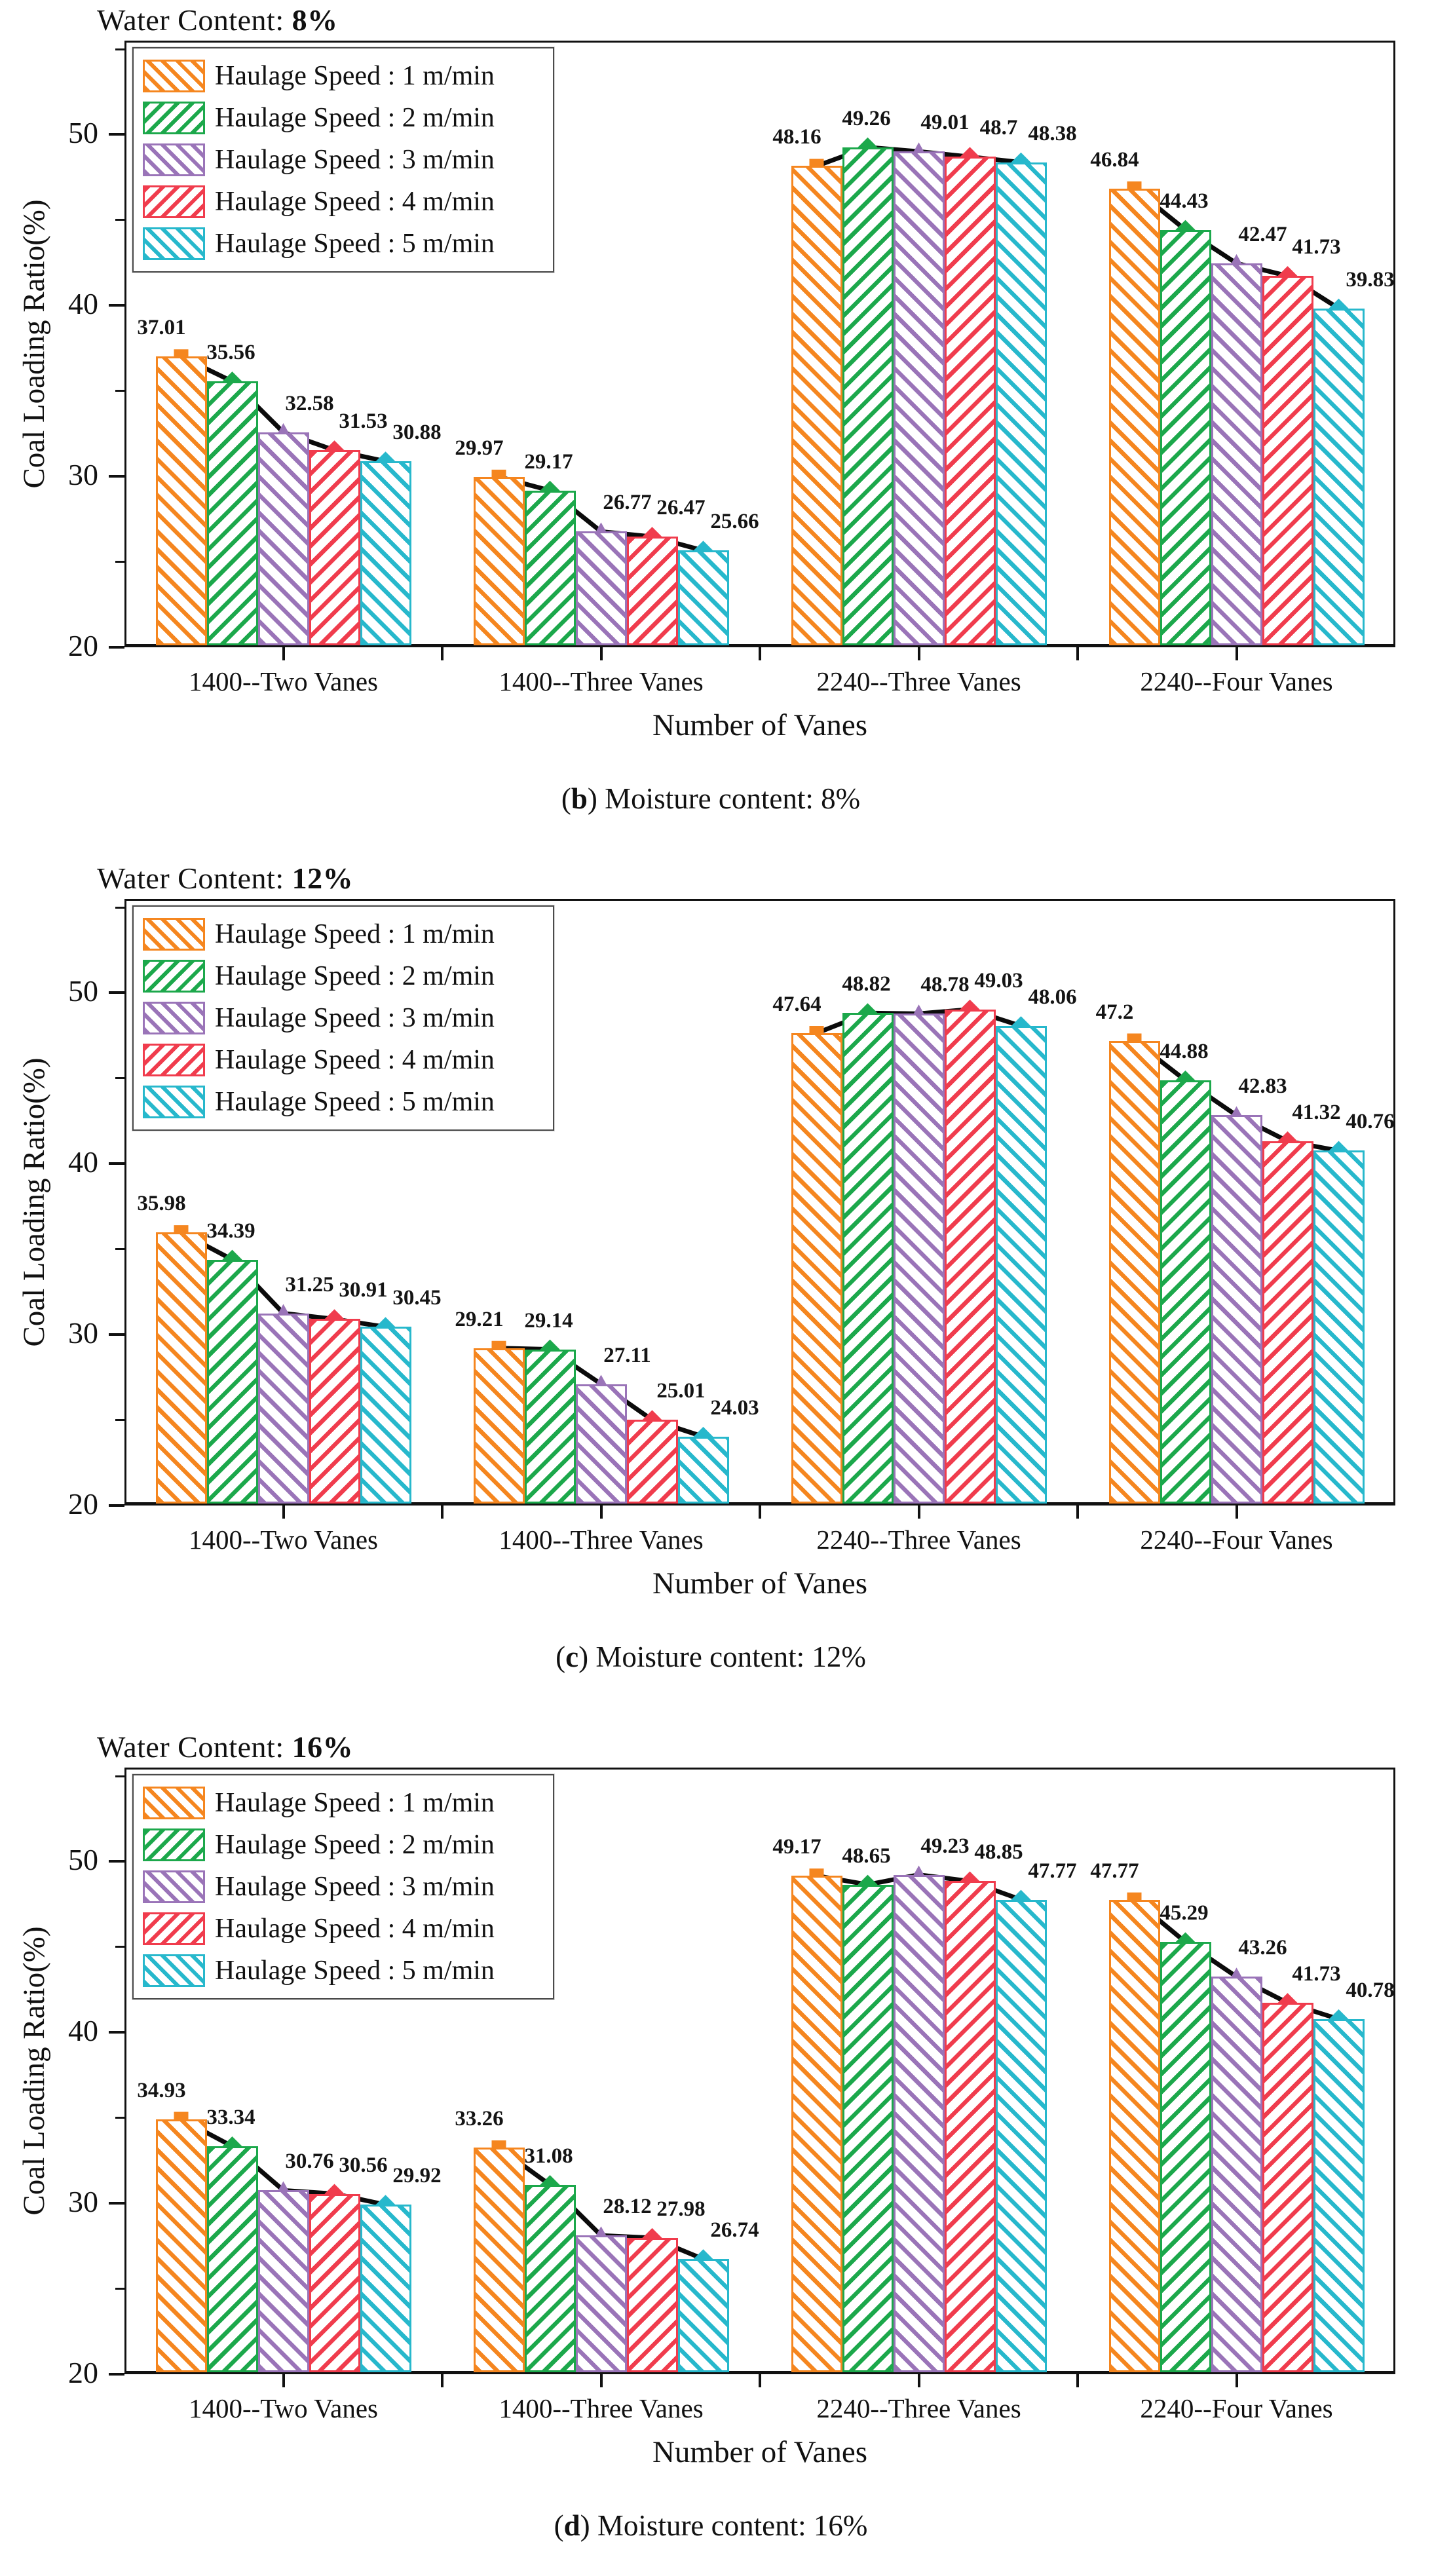 Image resolution: width=1434 pixels, height=2576 pixels. Describe the element at coordinates (1371, 1990) in the screenshot. I see `bar-value-label: 40.78` at that location.